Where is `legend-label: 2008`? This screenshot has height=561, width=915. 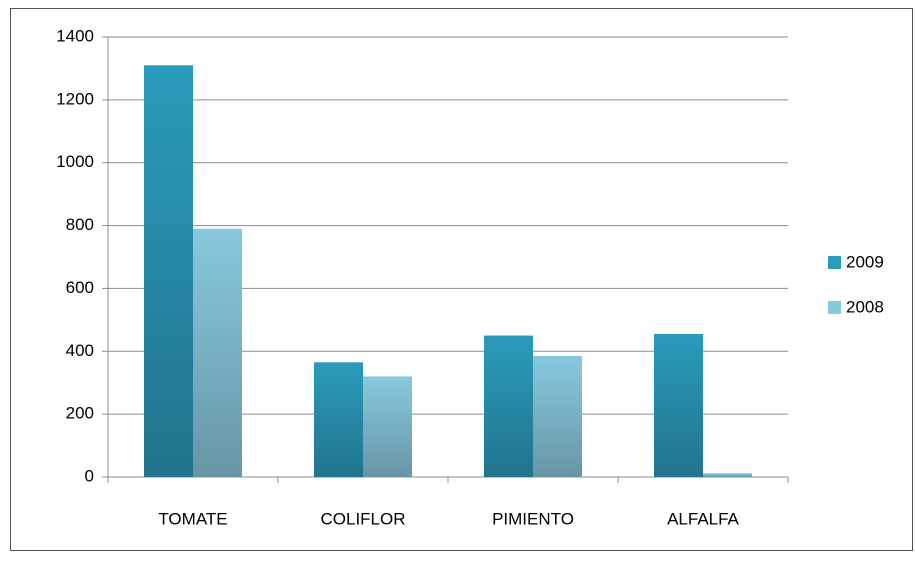
legend-label: 2008 is located at coordinates (865, 306).